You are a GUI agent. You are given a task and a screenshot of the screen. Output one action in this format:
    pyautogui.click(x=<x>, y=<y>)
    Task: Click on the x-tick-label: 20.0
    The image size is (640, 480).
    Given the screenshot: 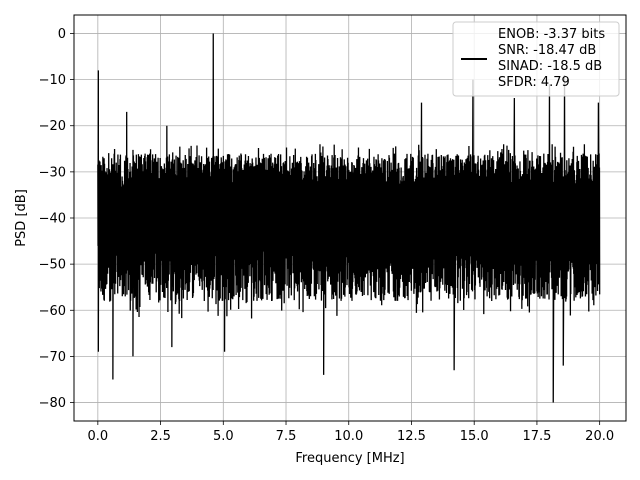 What is the action you would take?
    pyautogui.click(x=599, y=436)
    